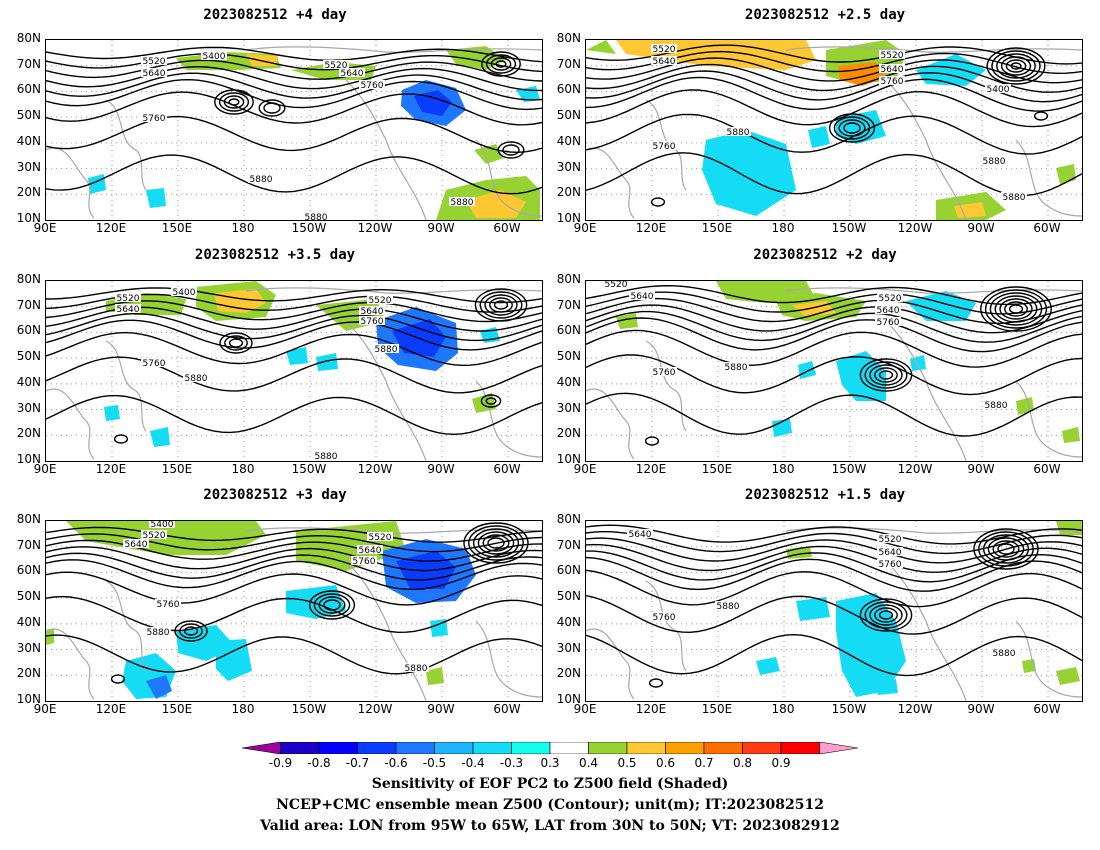 The width and height of the screenshot is (1100, 850). What do you see at coordinates (550, 763) in the screenshot?
I see `colorbar-tick-label: 0.3` at bounding box center [550, 763].